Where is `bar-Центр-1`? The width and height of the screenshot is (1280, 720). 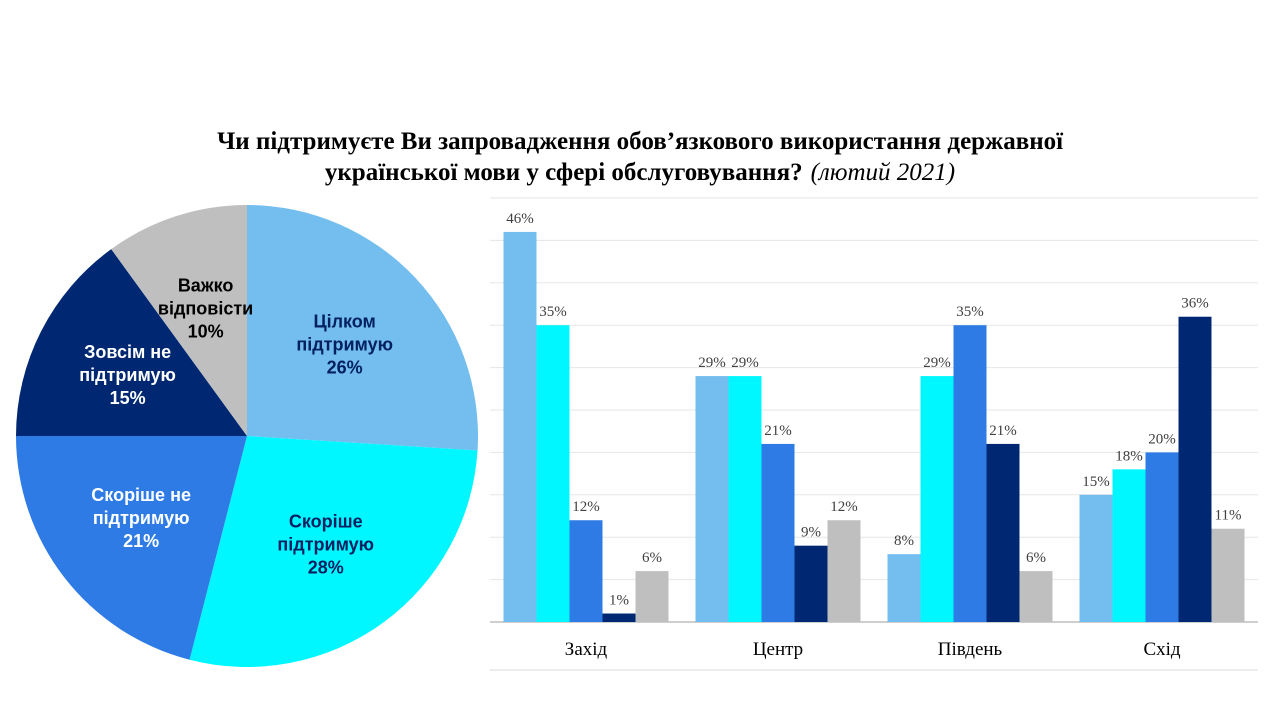
bar-Центр-1 is located at coordinates (712, 499).